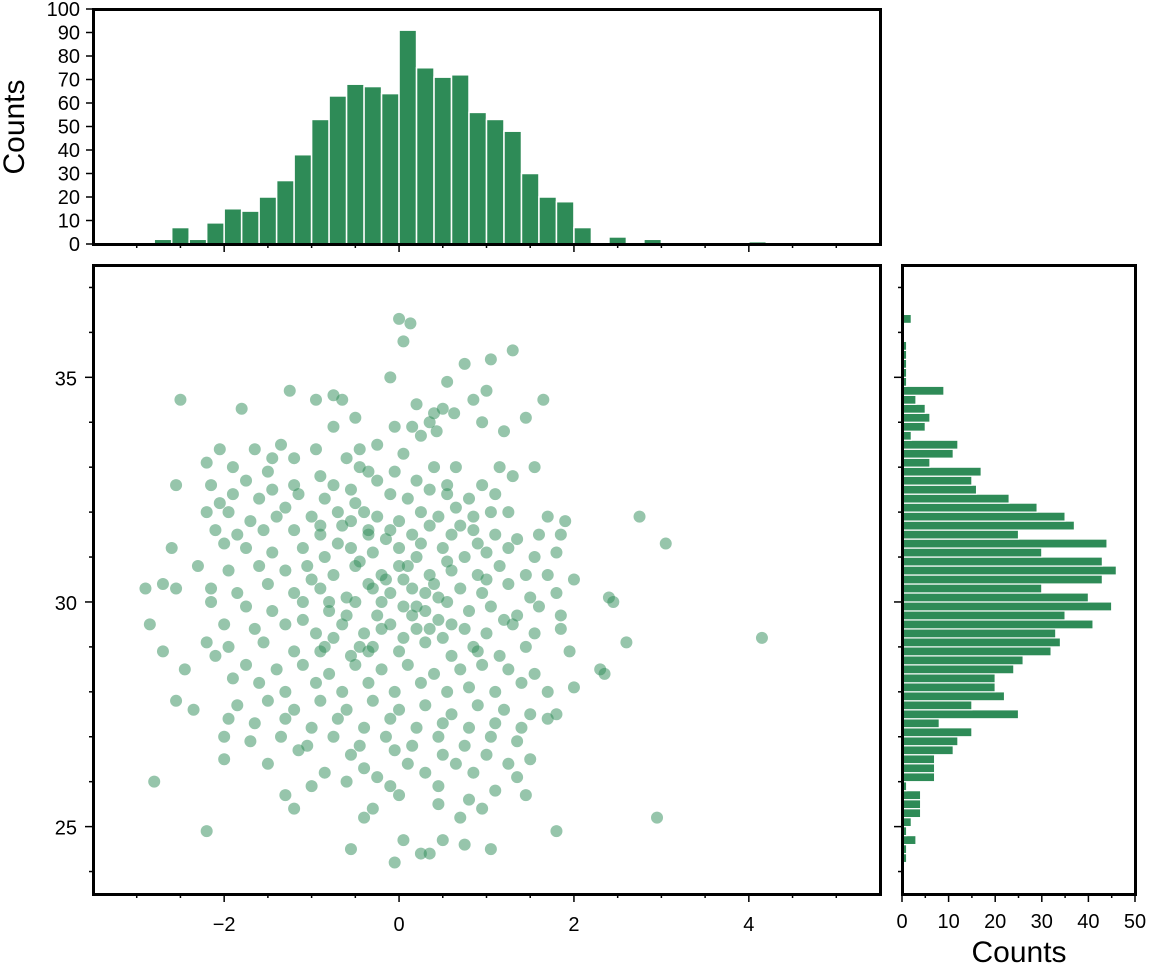 Image resolution: width=1149 pixels, height=966 pixels. What do you see at coordinates (224, 925) in the screenshot?
I see `scatter-x-tick-label: −2` at bounding box center [224, 925].